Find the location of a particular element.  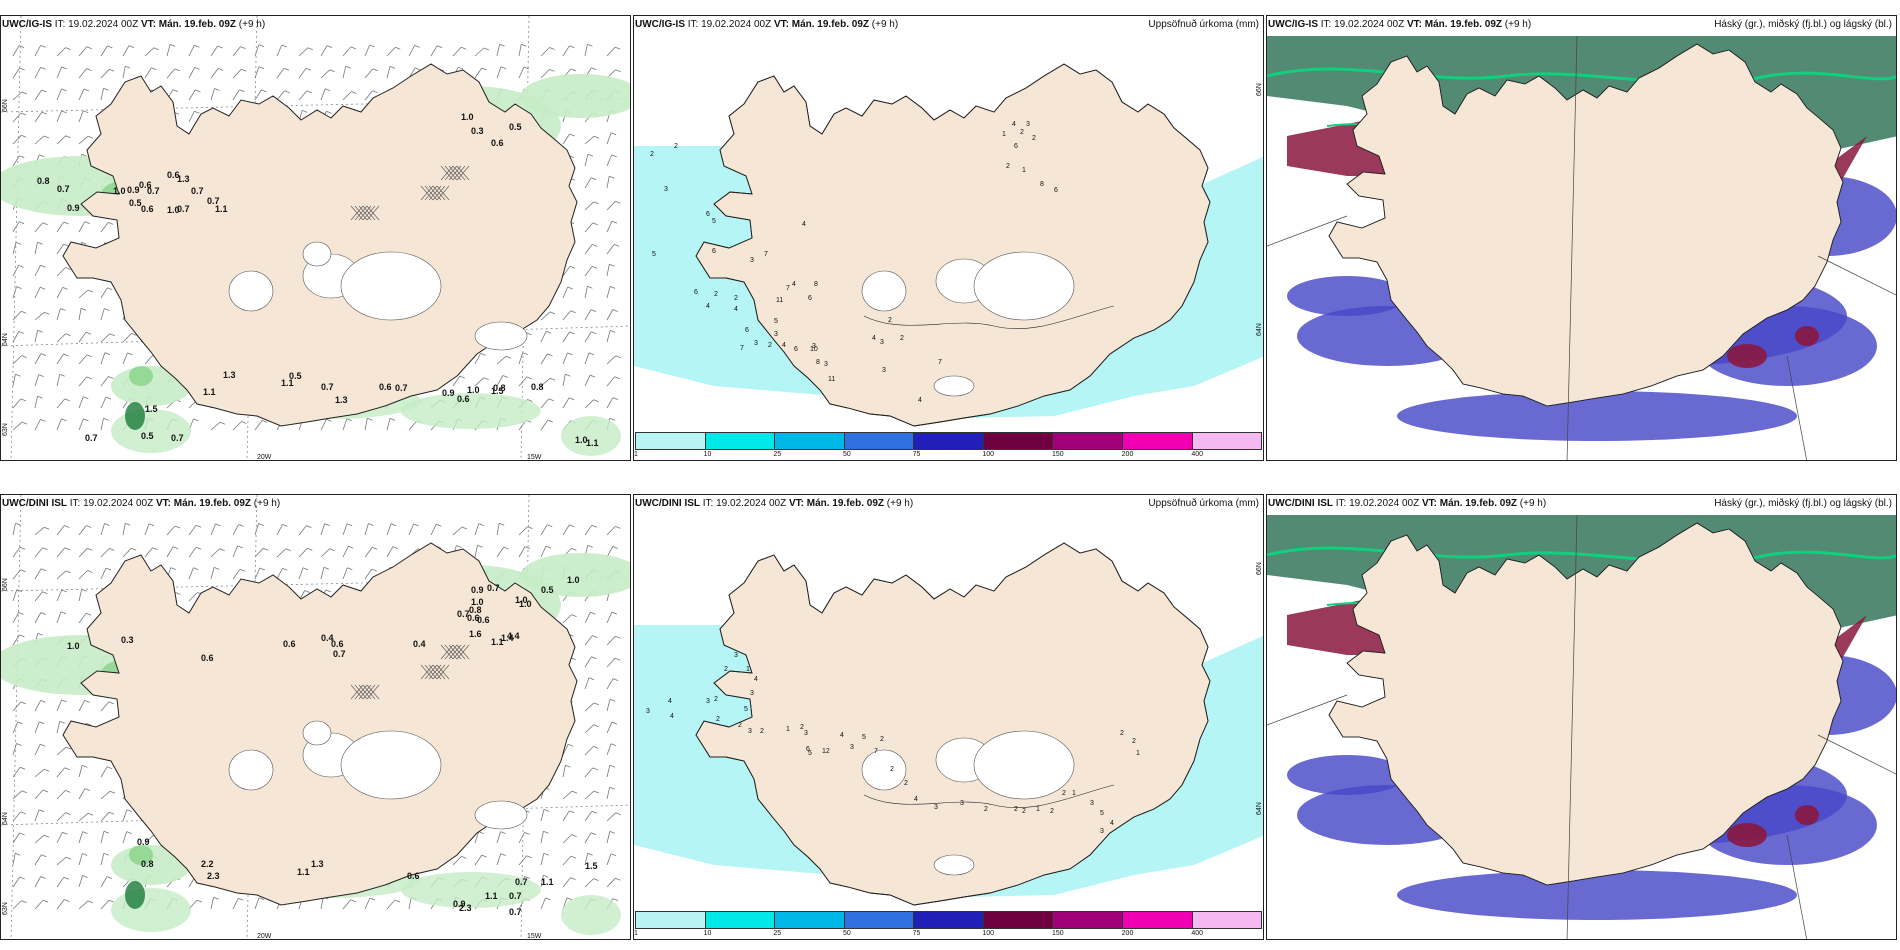

panel-subtitle: Uppsöfnuð úrkoma (mm) is located at coordinates (1203, 24).